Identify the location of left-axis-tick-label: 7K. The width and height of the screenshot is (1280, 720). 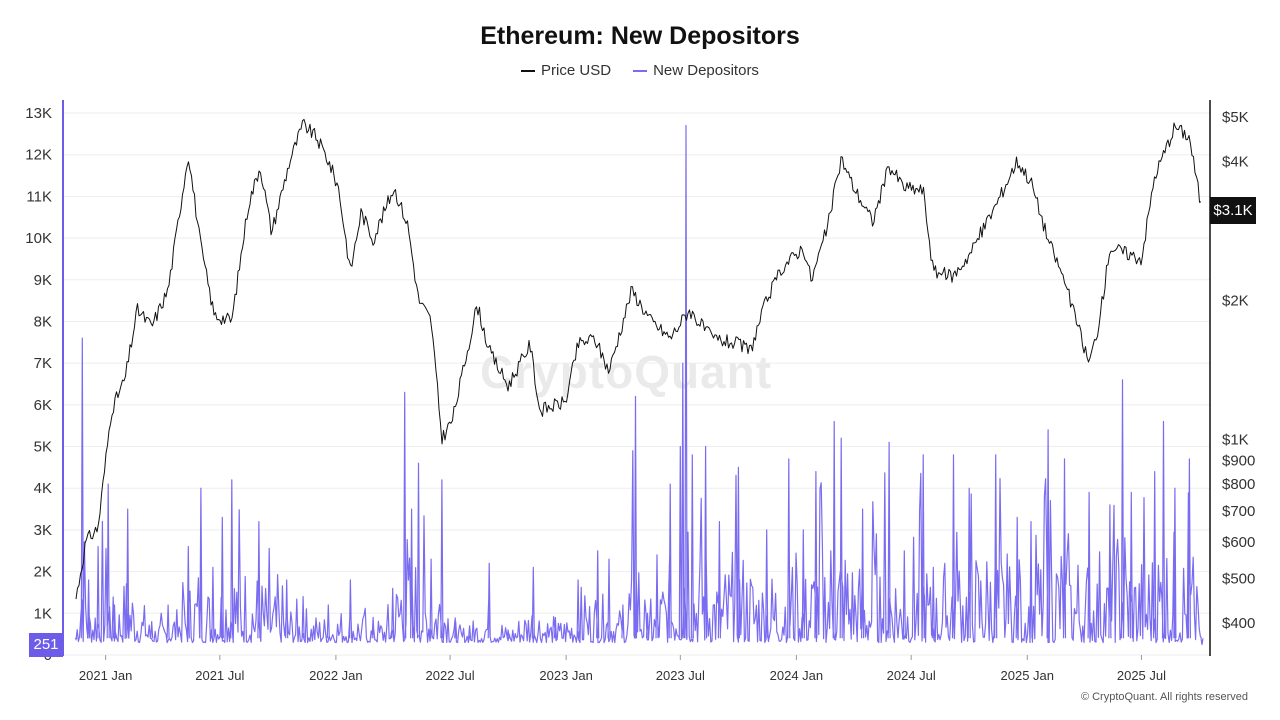
(43, 363).